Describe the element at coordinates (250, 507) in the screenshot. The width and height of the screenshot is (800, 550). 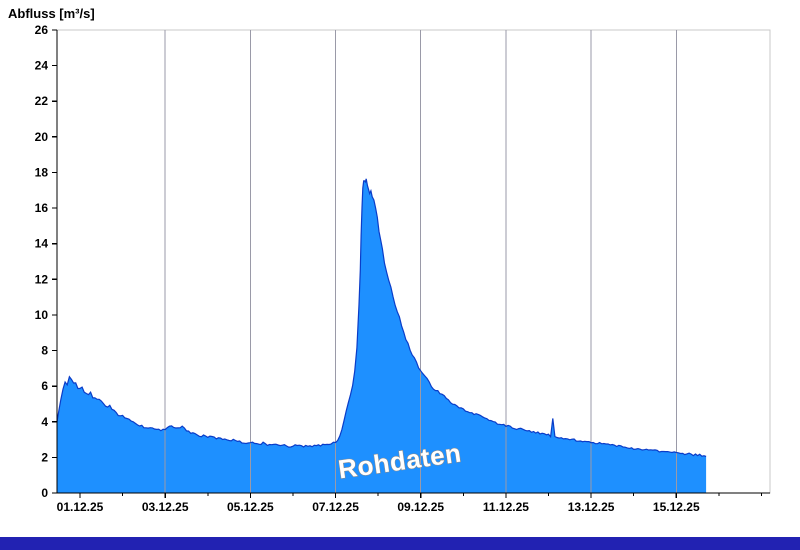
I see `x-tick-label: 05.12.25` at that location.